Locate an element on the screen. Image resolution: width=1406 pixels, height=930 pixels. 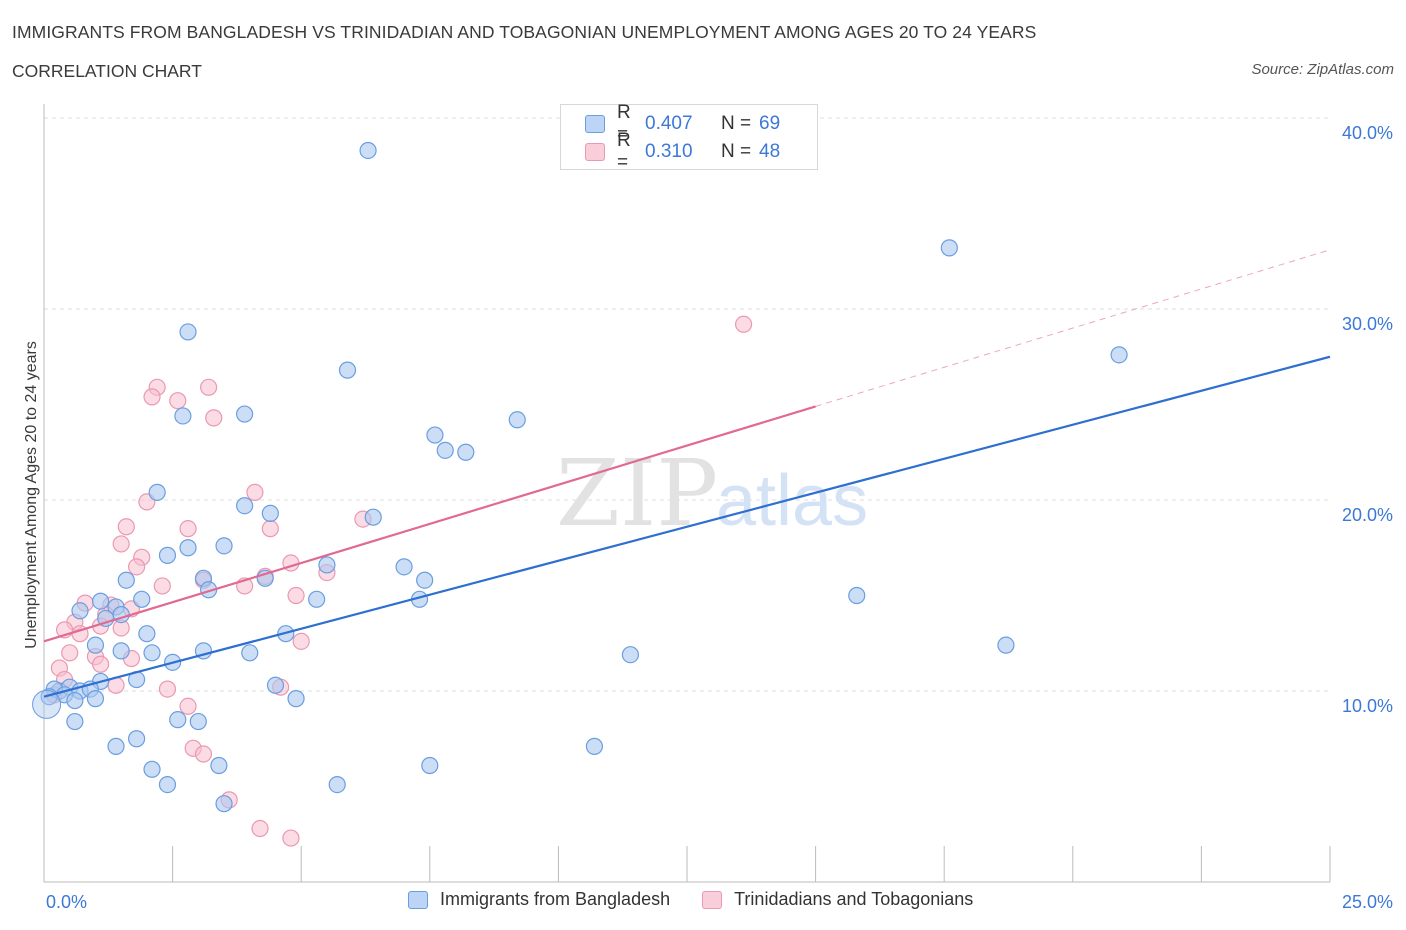
trend-line-trinidadians-extension is located at coordinates (1073, 328).